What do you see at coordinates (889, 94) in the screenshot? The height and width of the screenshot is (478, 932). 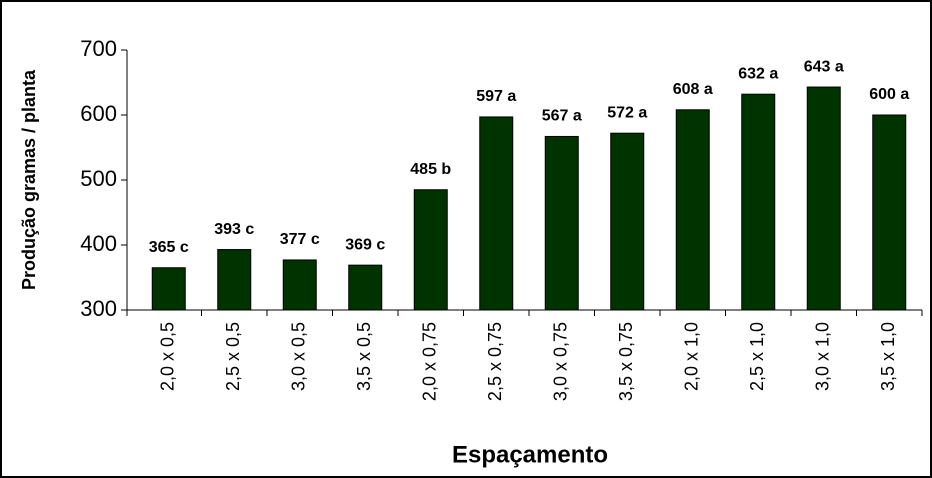 I see `data-label: 600 a` at bounding box center [889, 94].